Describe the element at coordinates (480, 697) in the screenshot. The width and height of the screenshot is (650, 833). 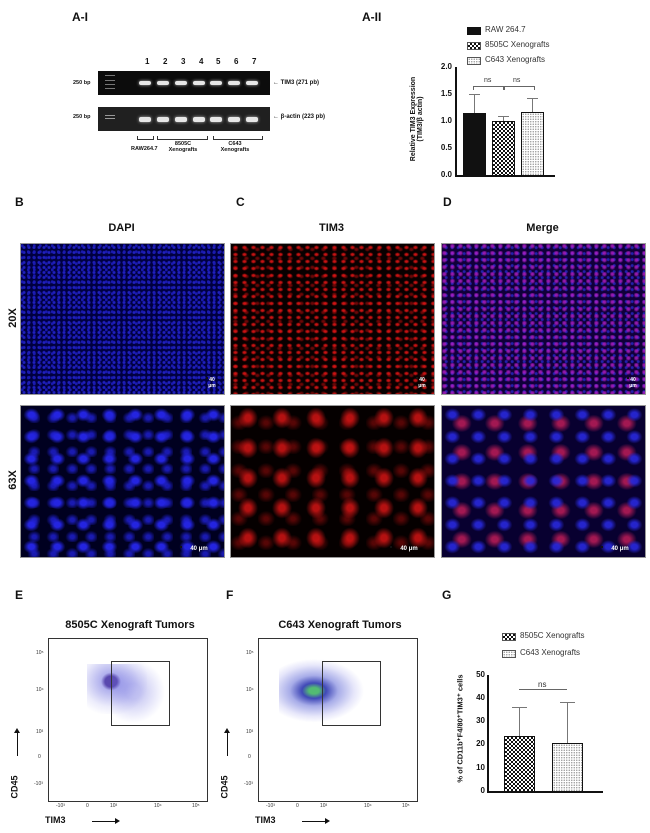
I see `y-tick: 40` at that location.